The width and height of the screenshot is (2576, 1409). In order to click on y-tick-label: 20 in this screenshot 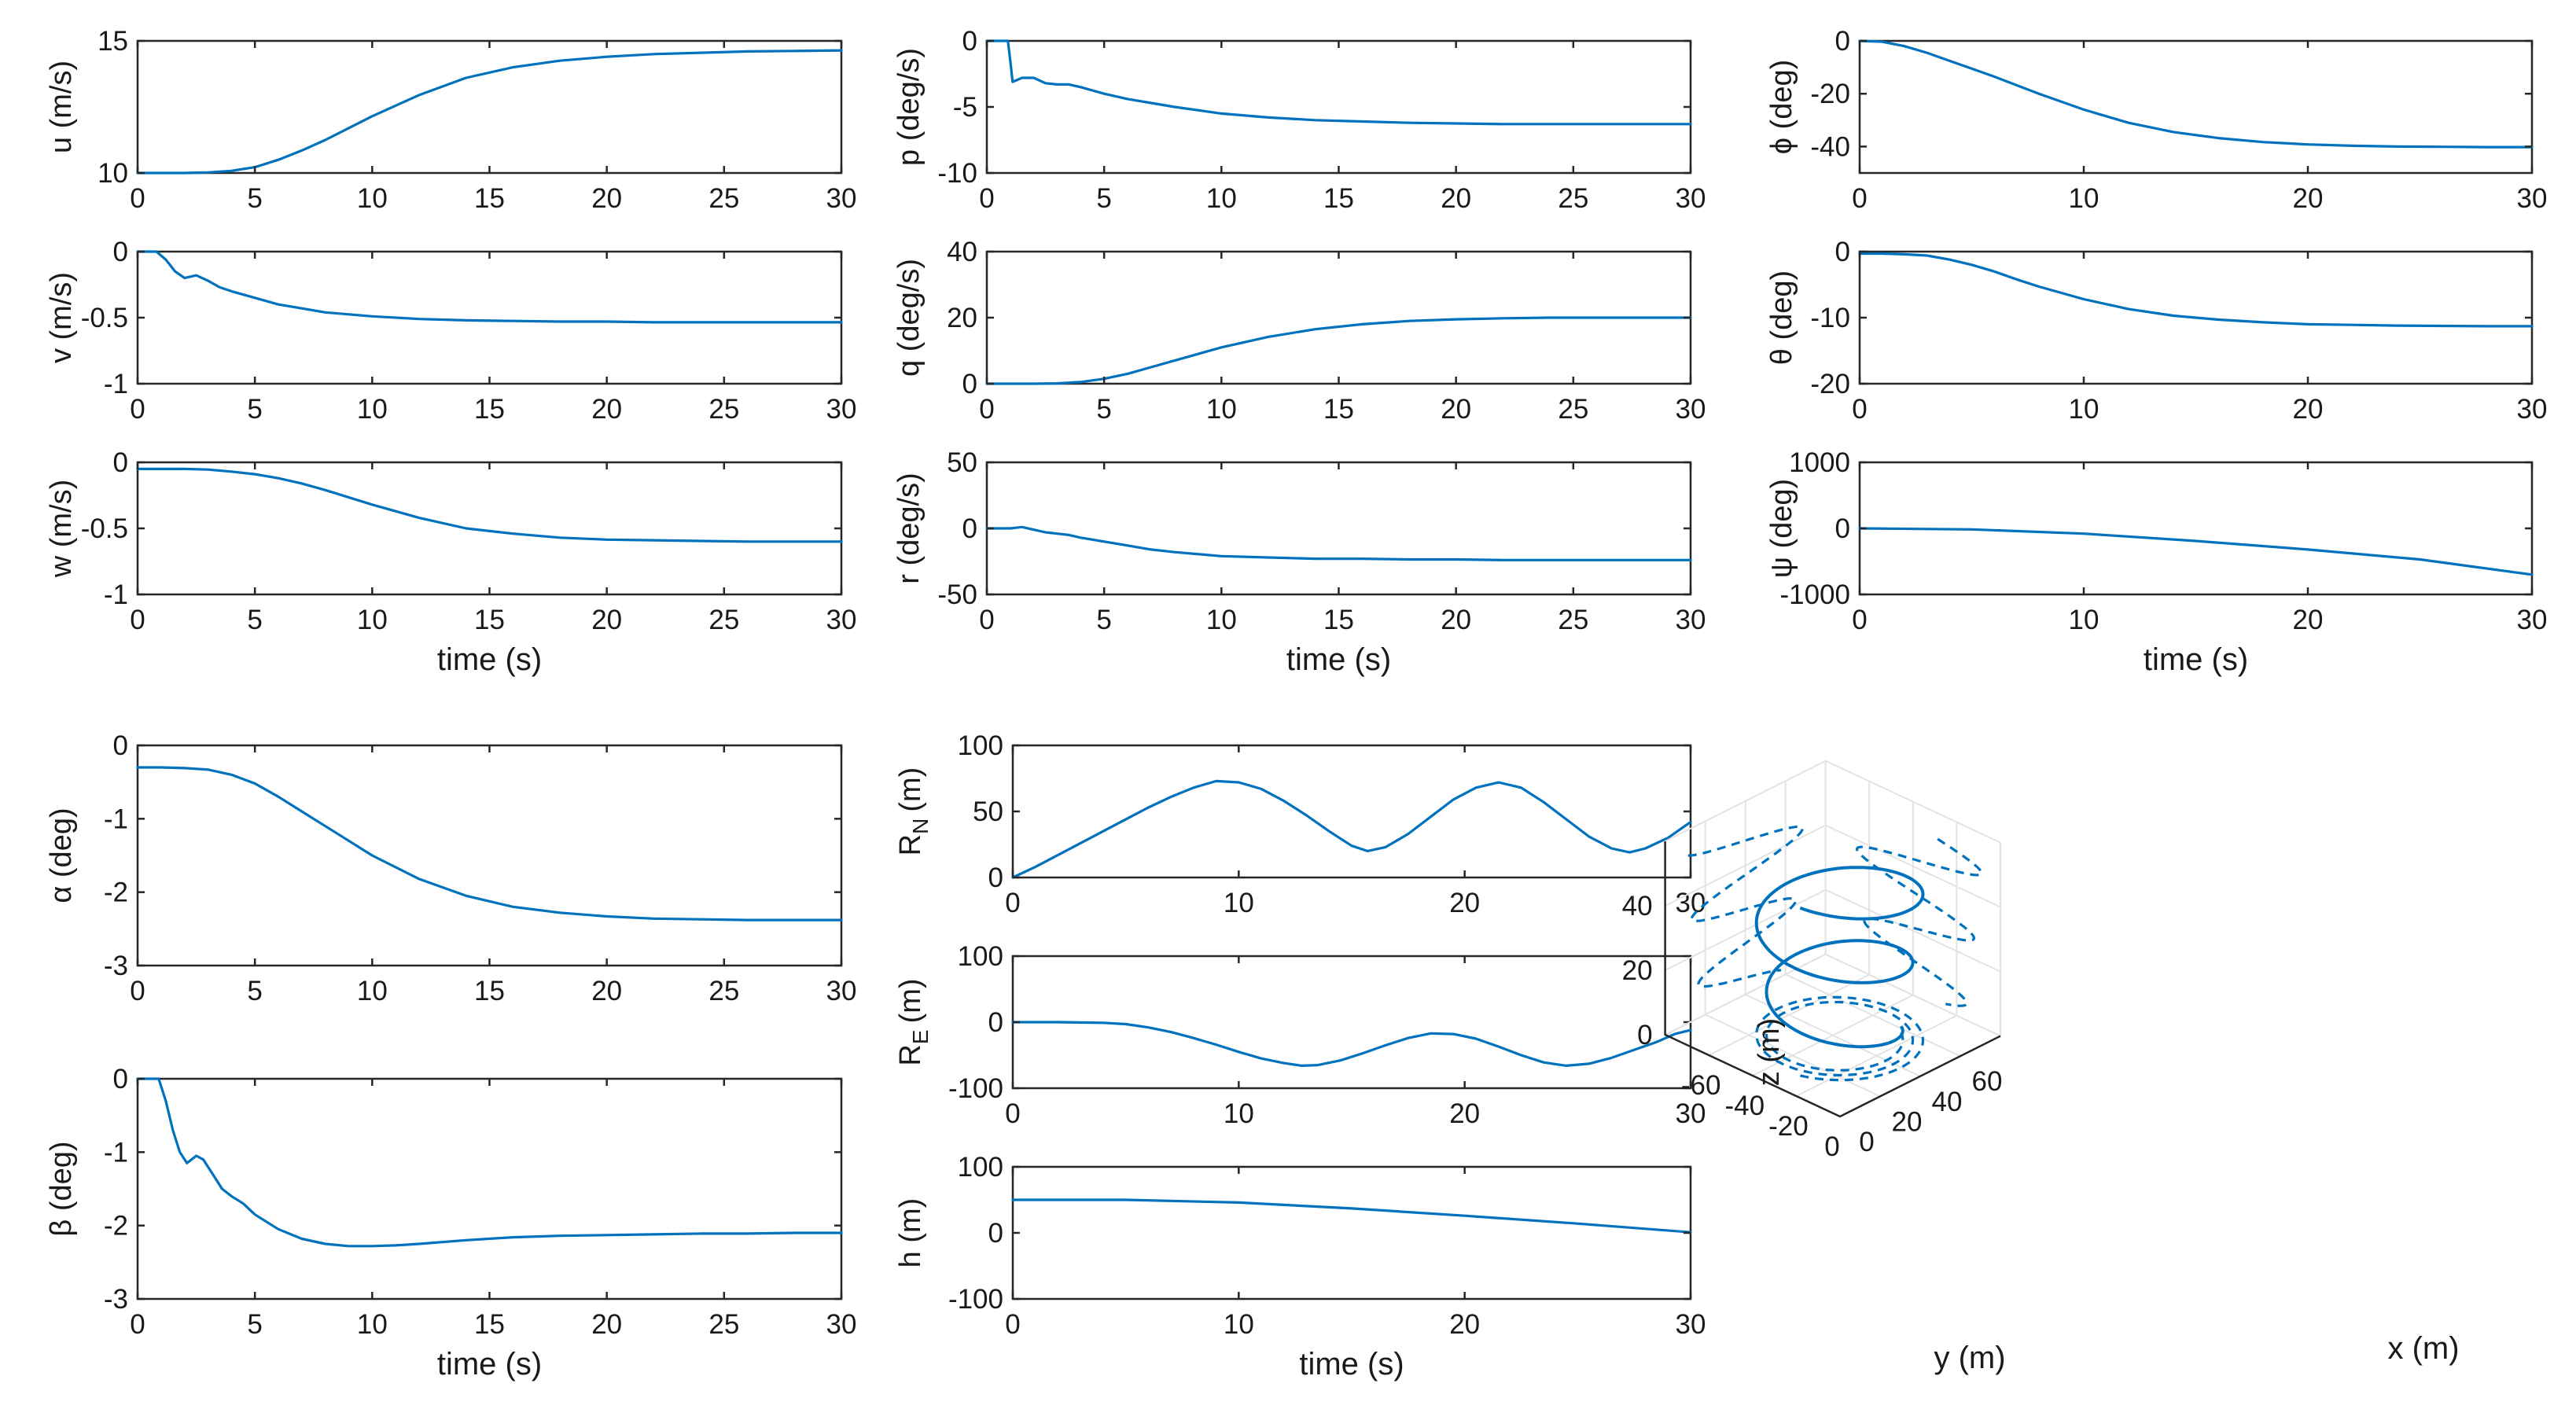, I will do `click(962, 318)`.